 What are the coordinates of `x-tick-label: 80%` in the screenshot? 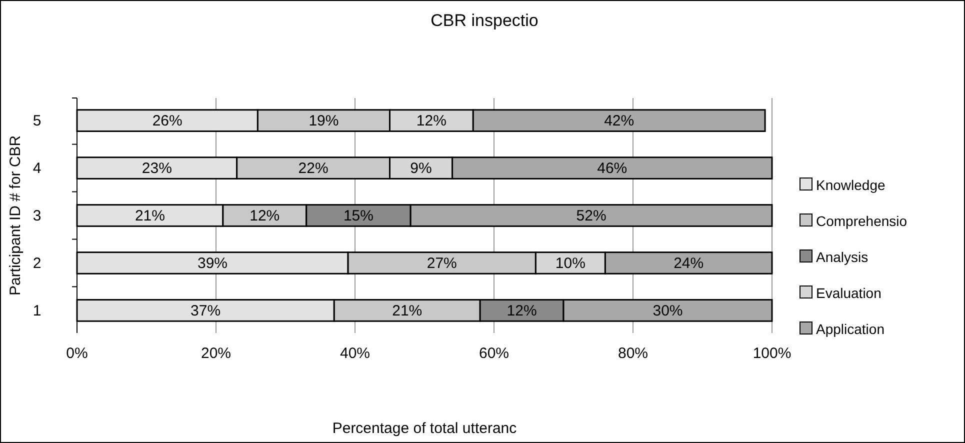 It's located at (633, 353).